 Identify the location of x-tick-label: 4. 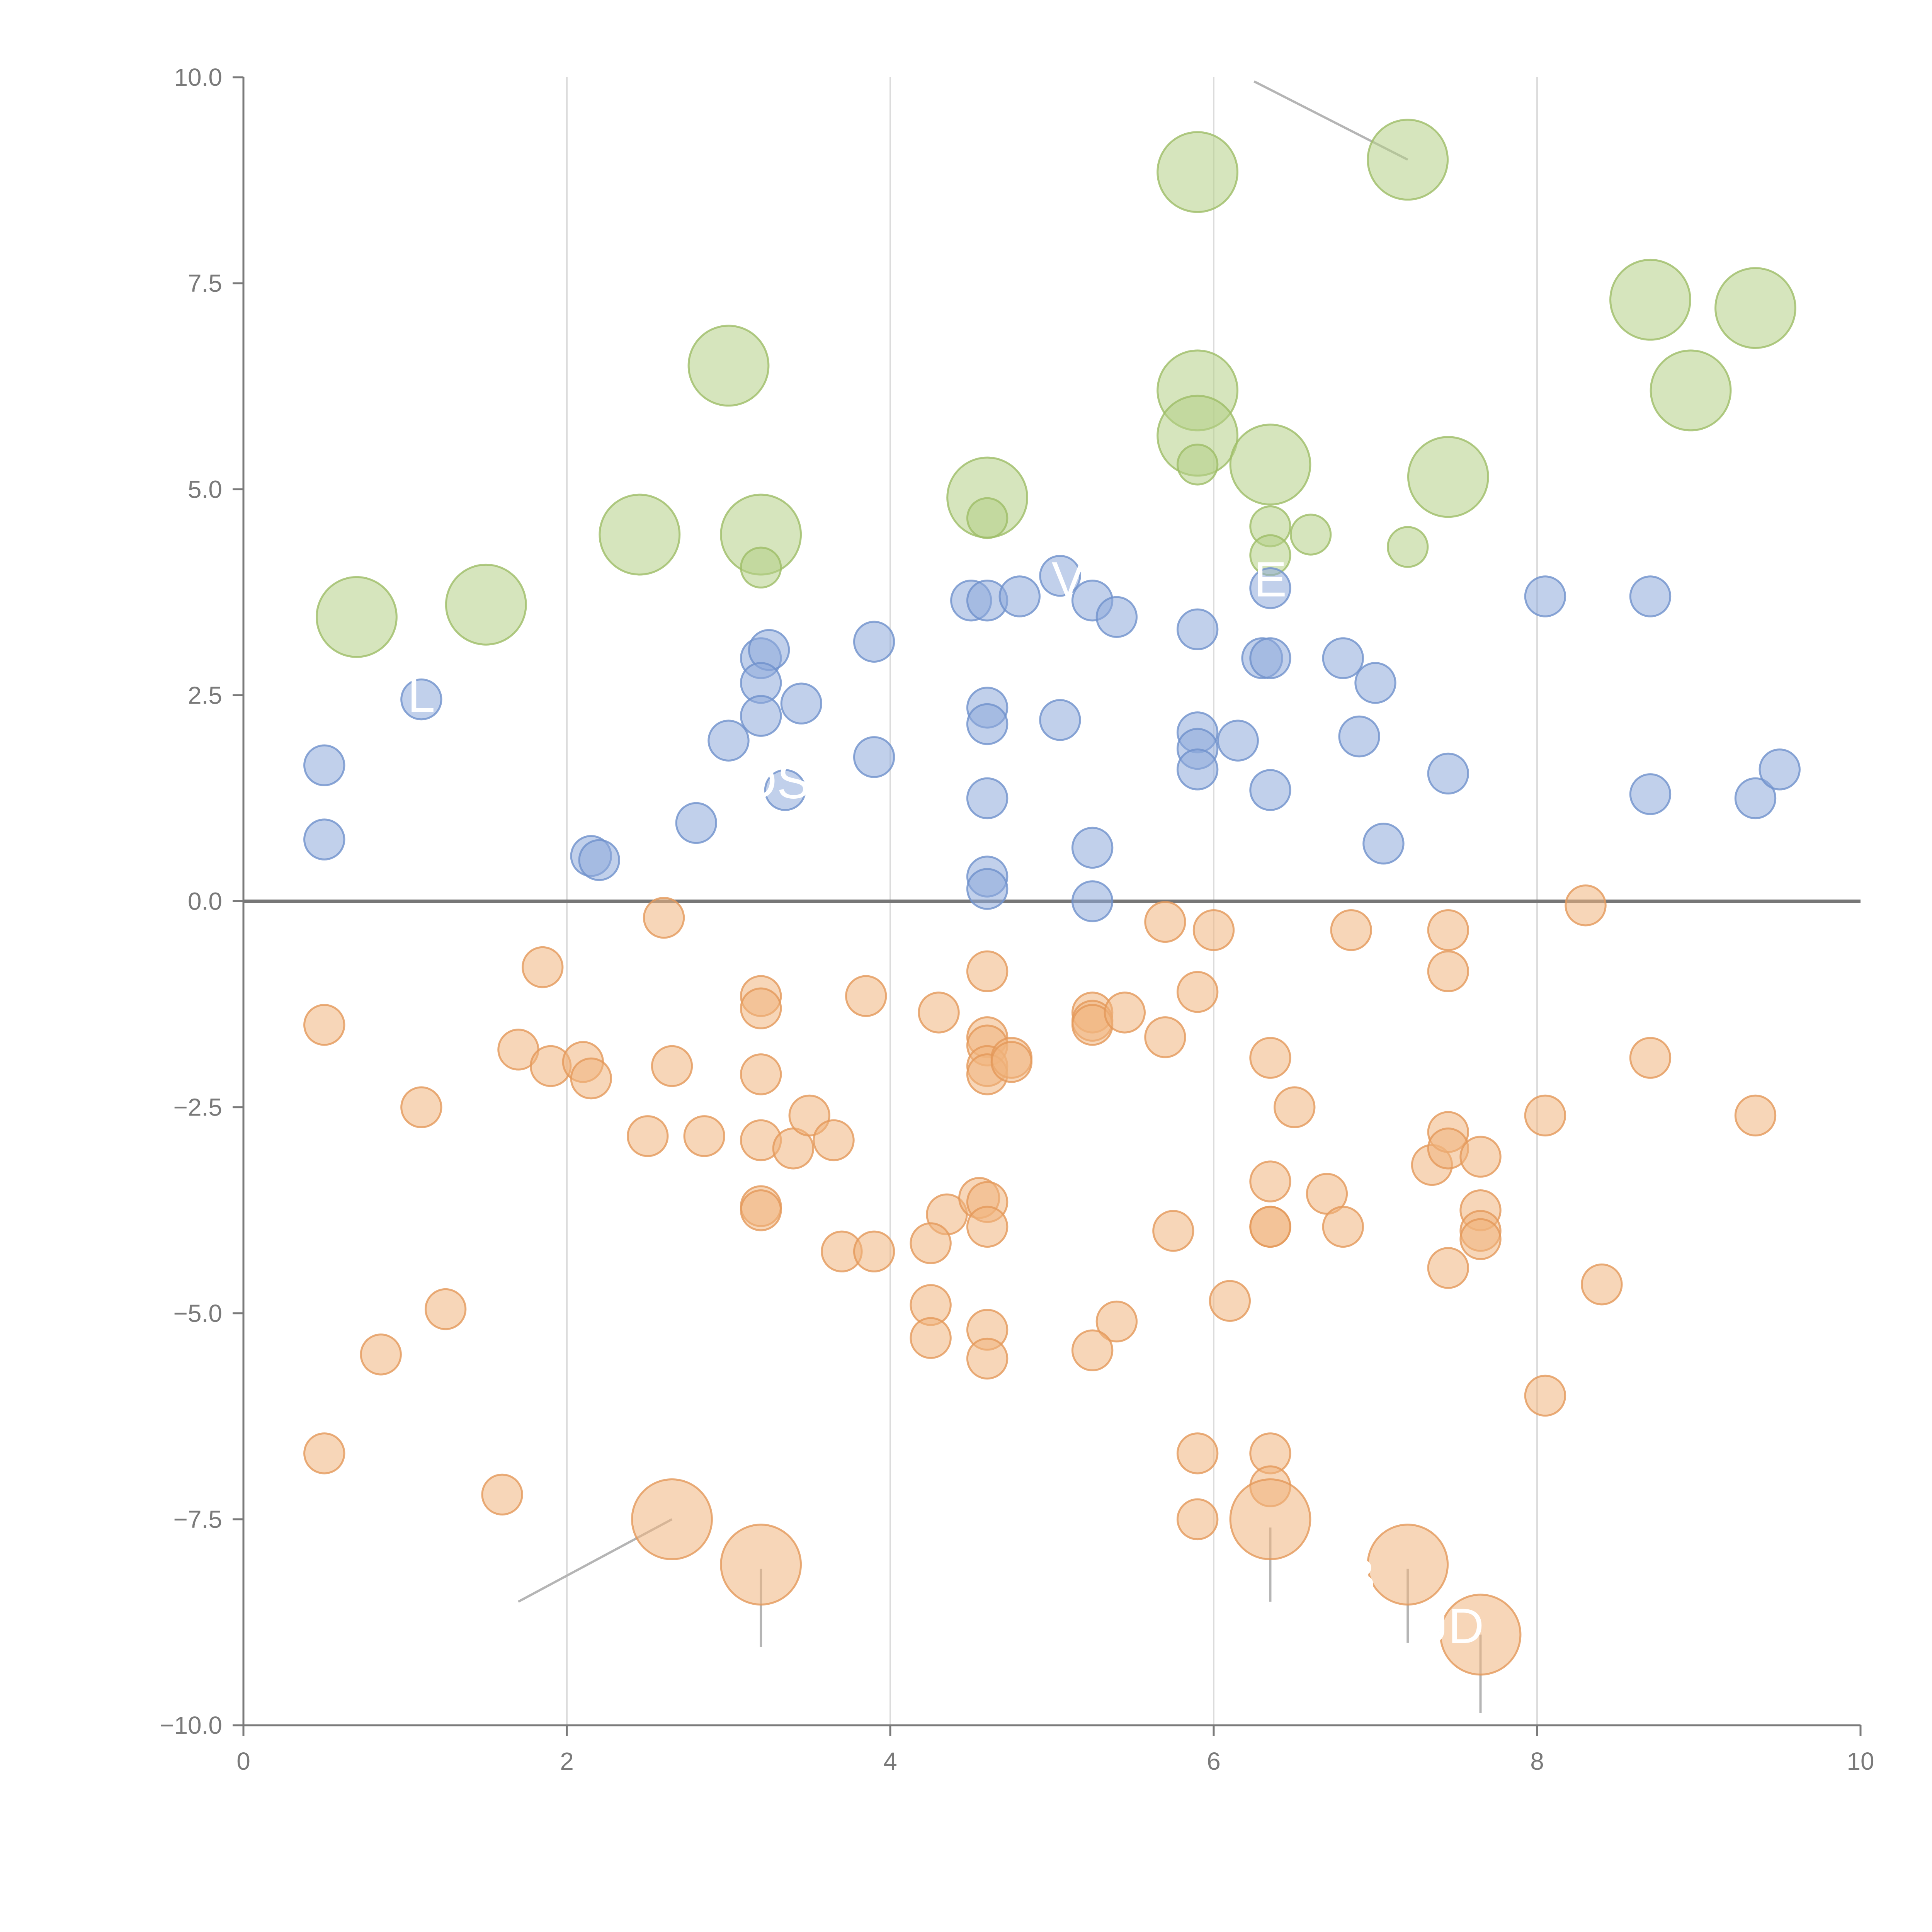
(890, 1761).